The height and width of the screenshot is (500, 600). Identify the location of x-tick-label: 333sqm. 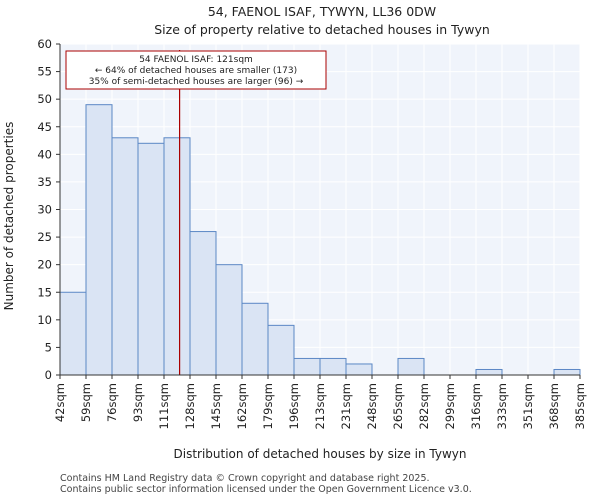
(502, 406).